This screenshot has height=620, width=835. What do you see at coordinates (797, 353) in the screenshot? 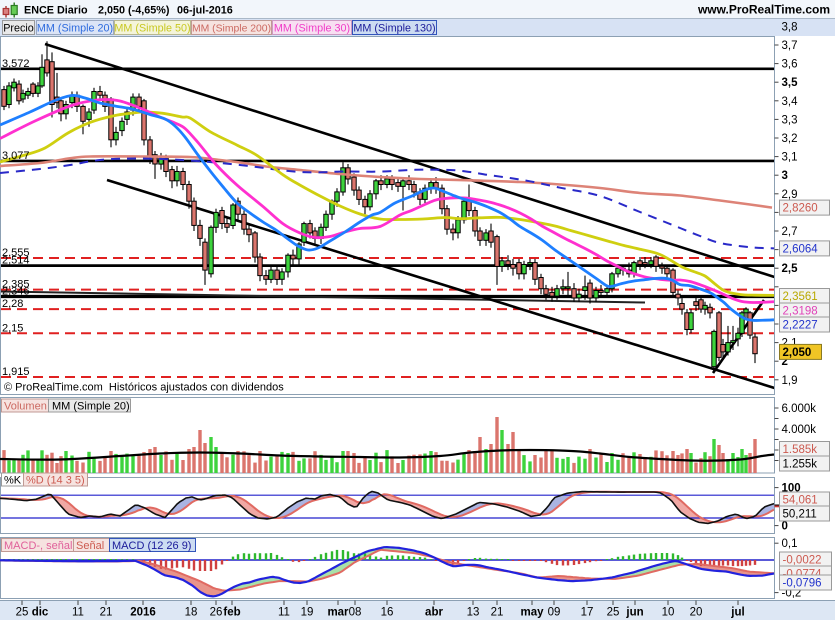
I see `svg-text: 2,050` at bounding box center [797, 353].